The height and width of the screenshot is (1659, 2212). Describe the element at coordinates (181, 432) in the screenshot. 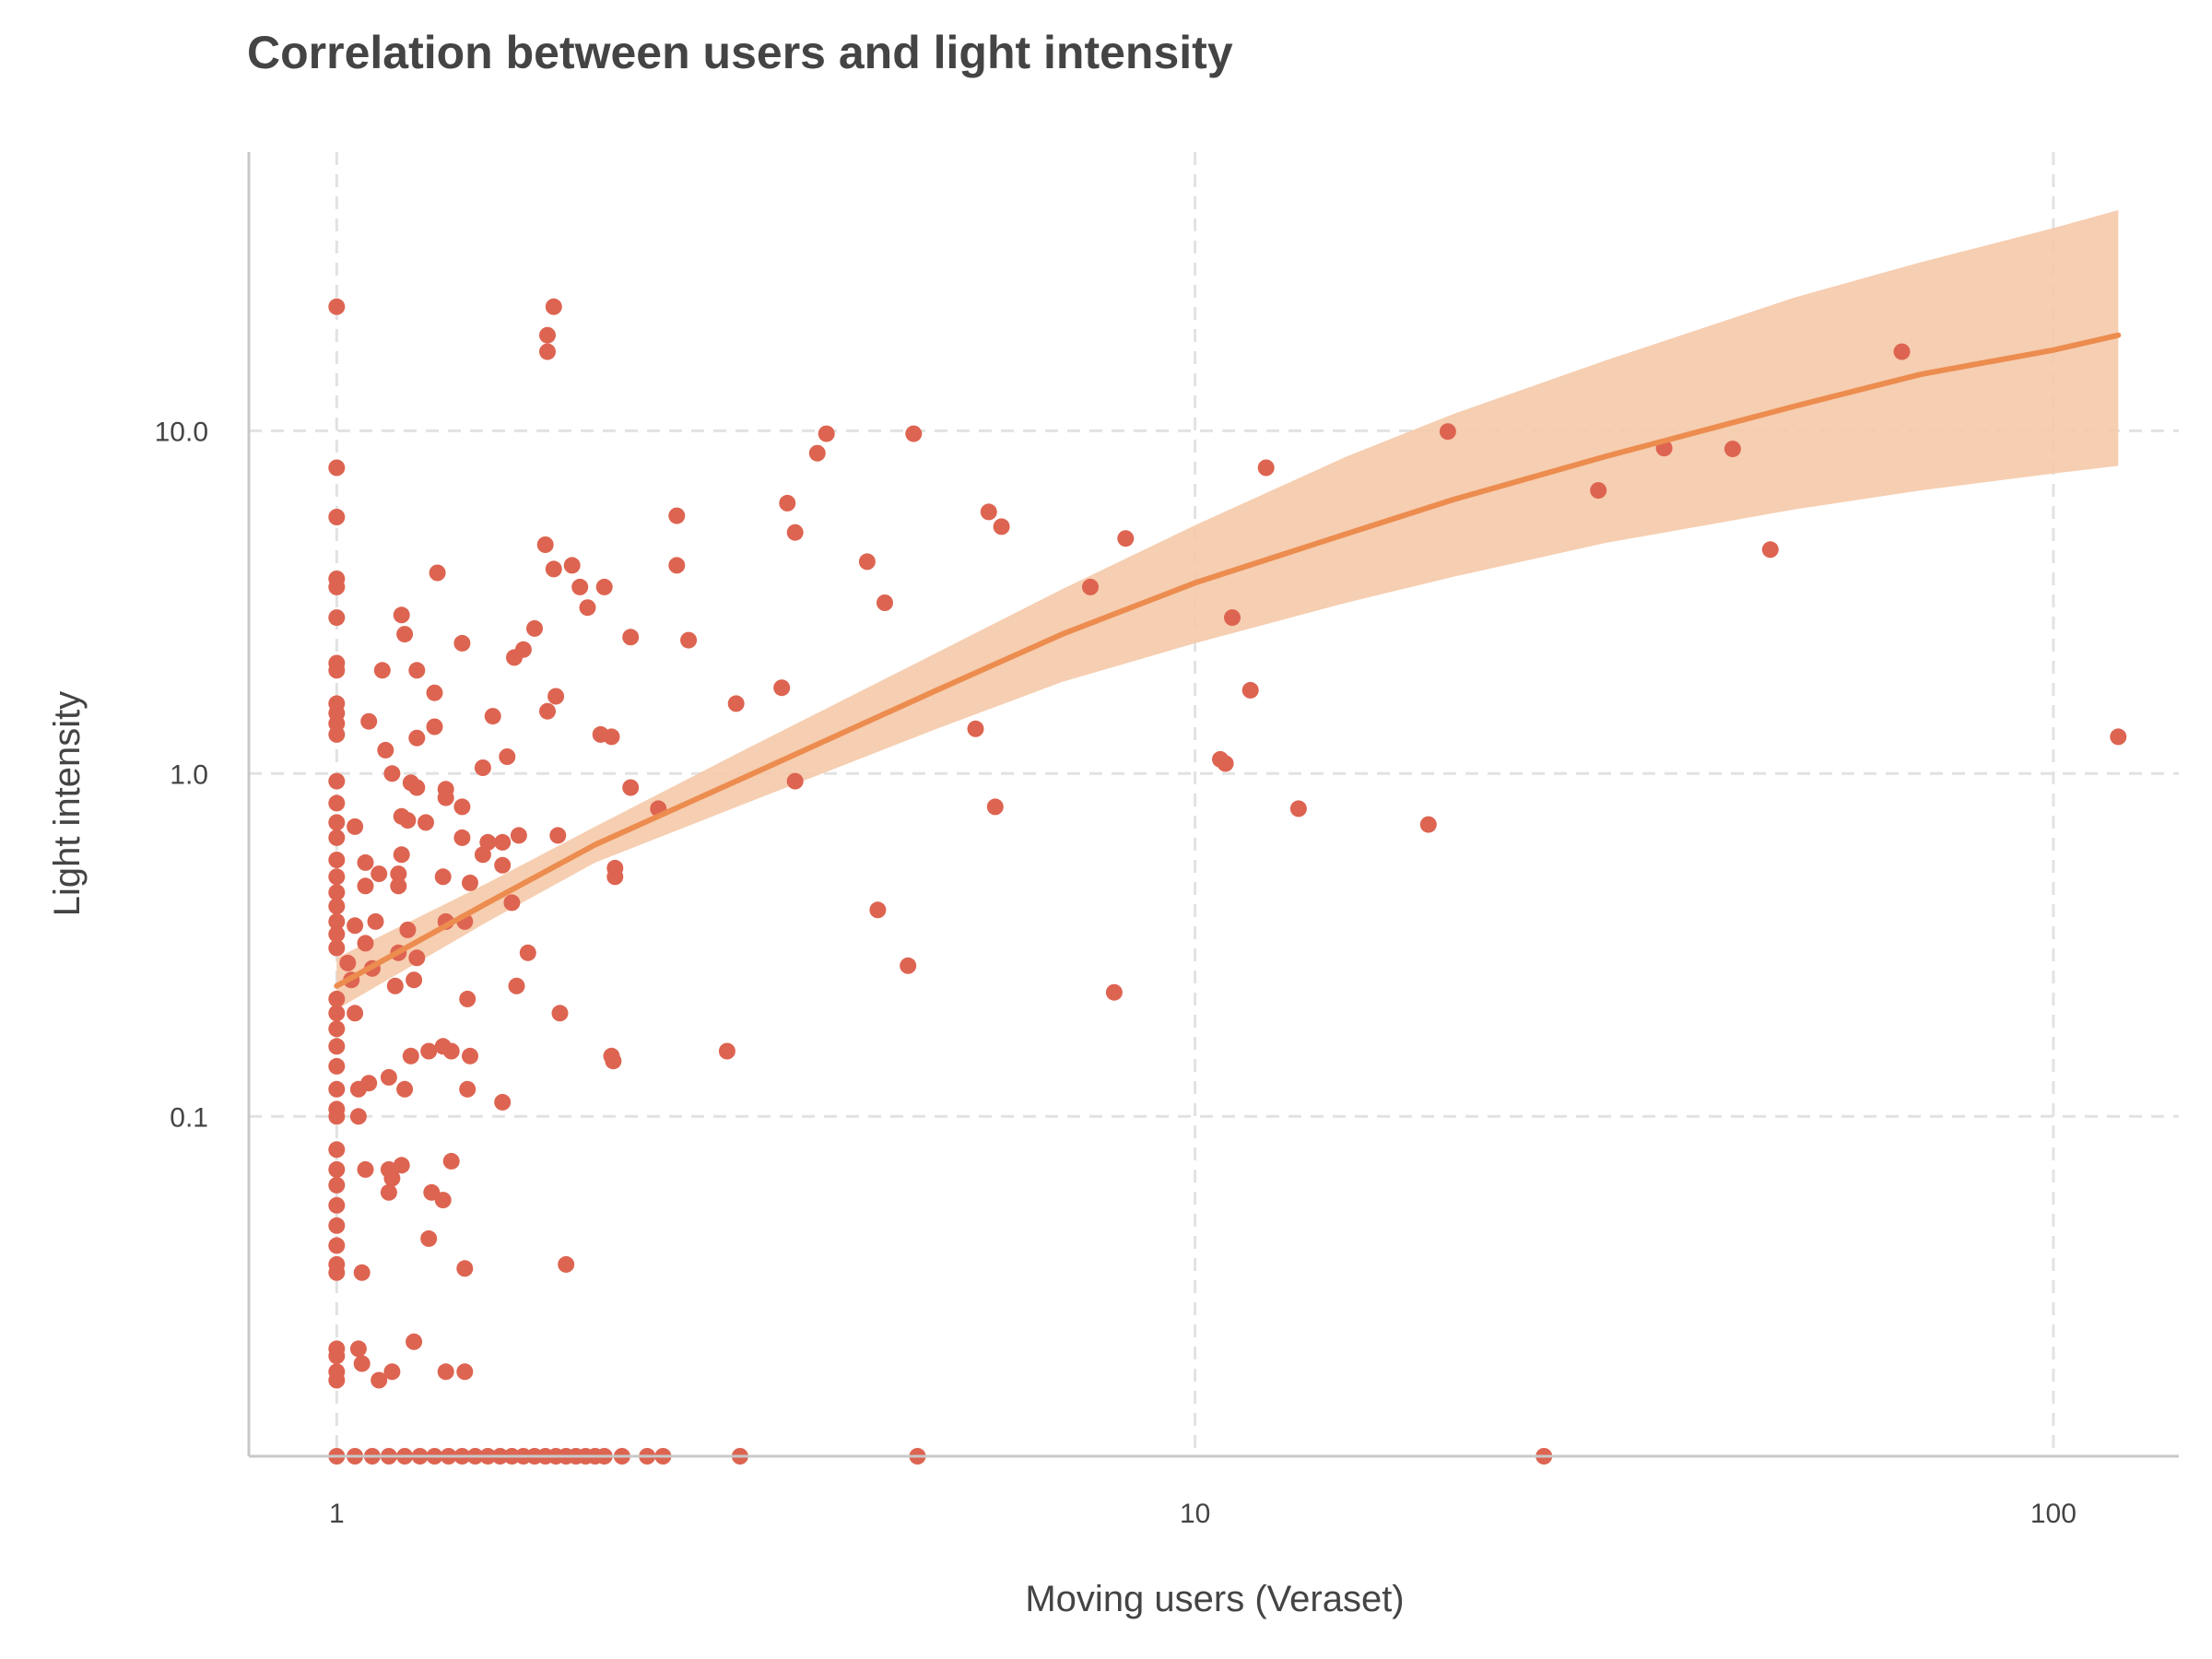

I see `y-tick-label: 10.0` at that location.